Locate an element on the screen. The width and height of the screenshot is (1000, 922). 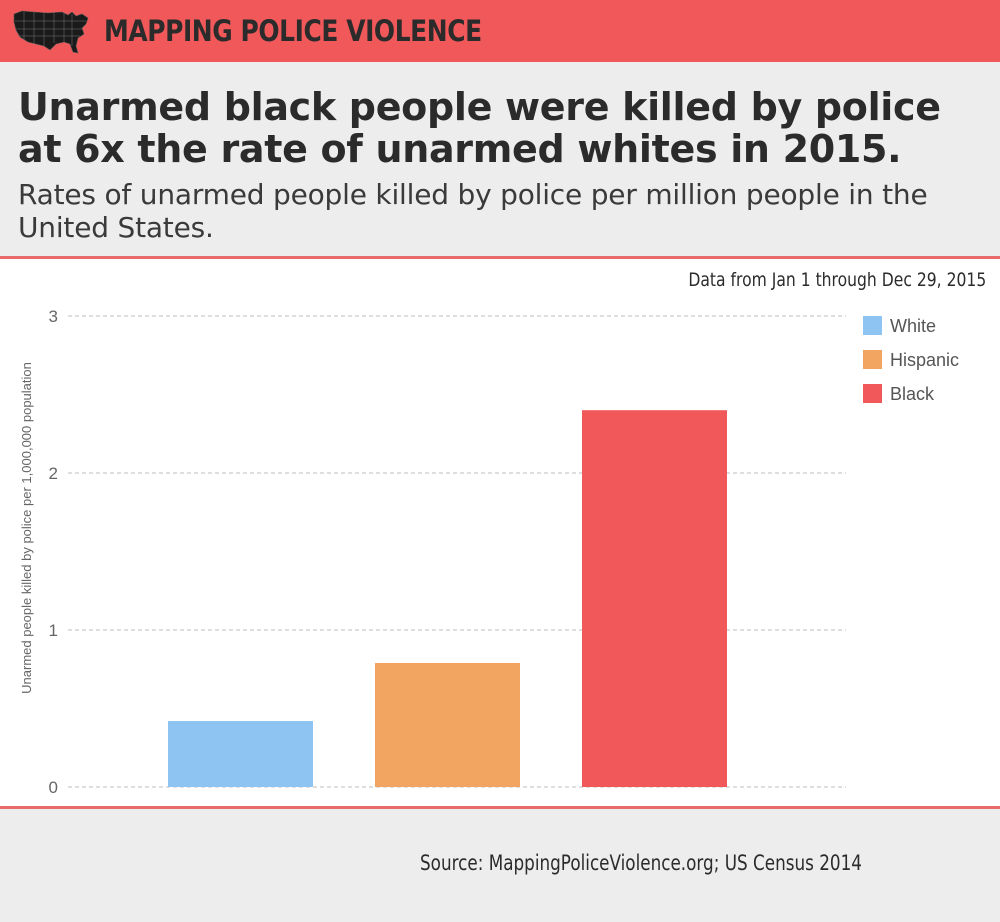
chart-legend: White Hispanic Black is located at coordinates (911, 360).